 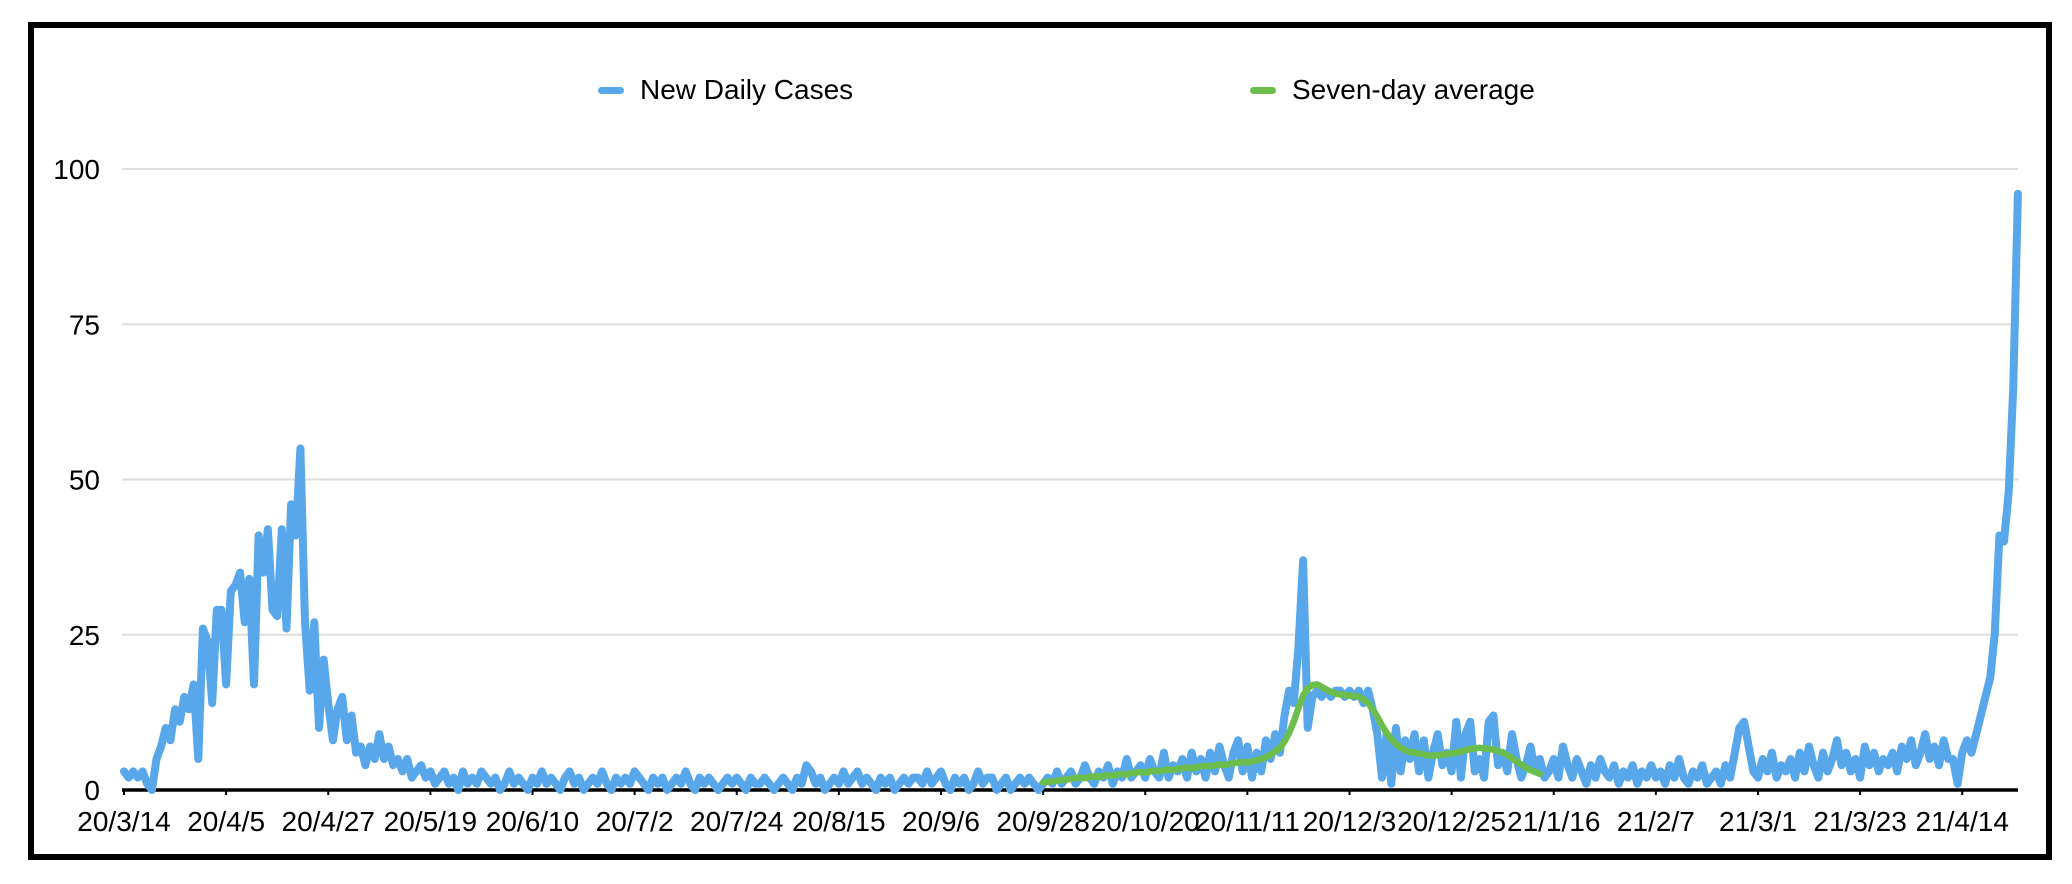 I want to click on series-line-seven-day-average, so click(x=1291, y=733).